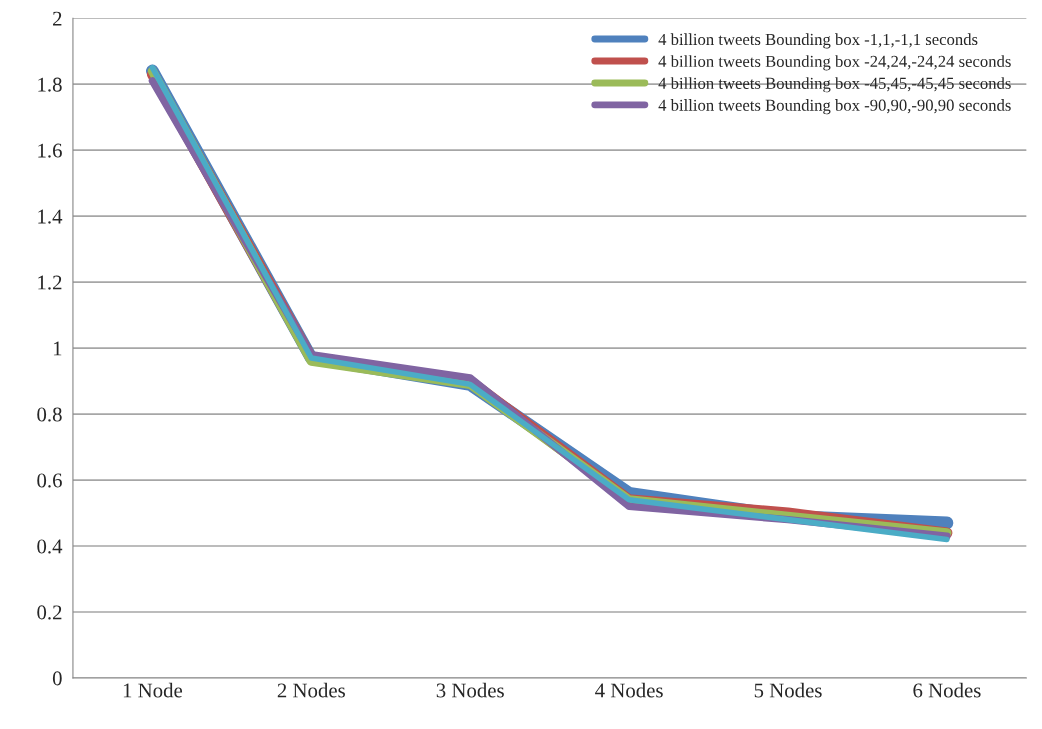  What do you see at coordinates (629, 690) in the screenshot?
I see `x-tick-label: 4 Nodes` at bounding box center [629, 690].